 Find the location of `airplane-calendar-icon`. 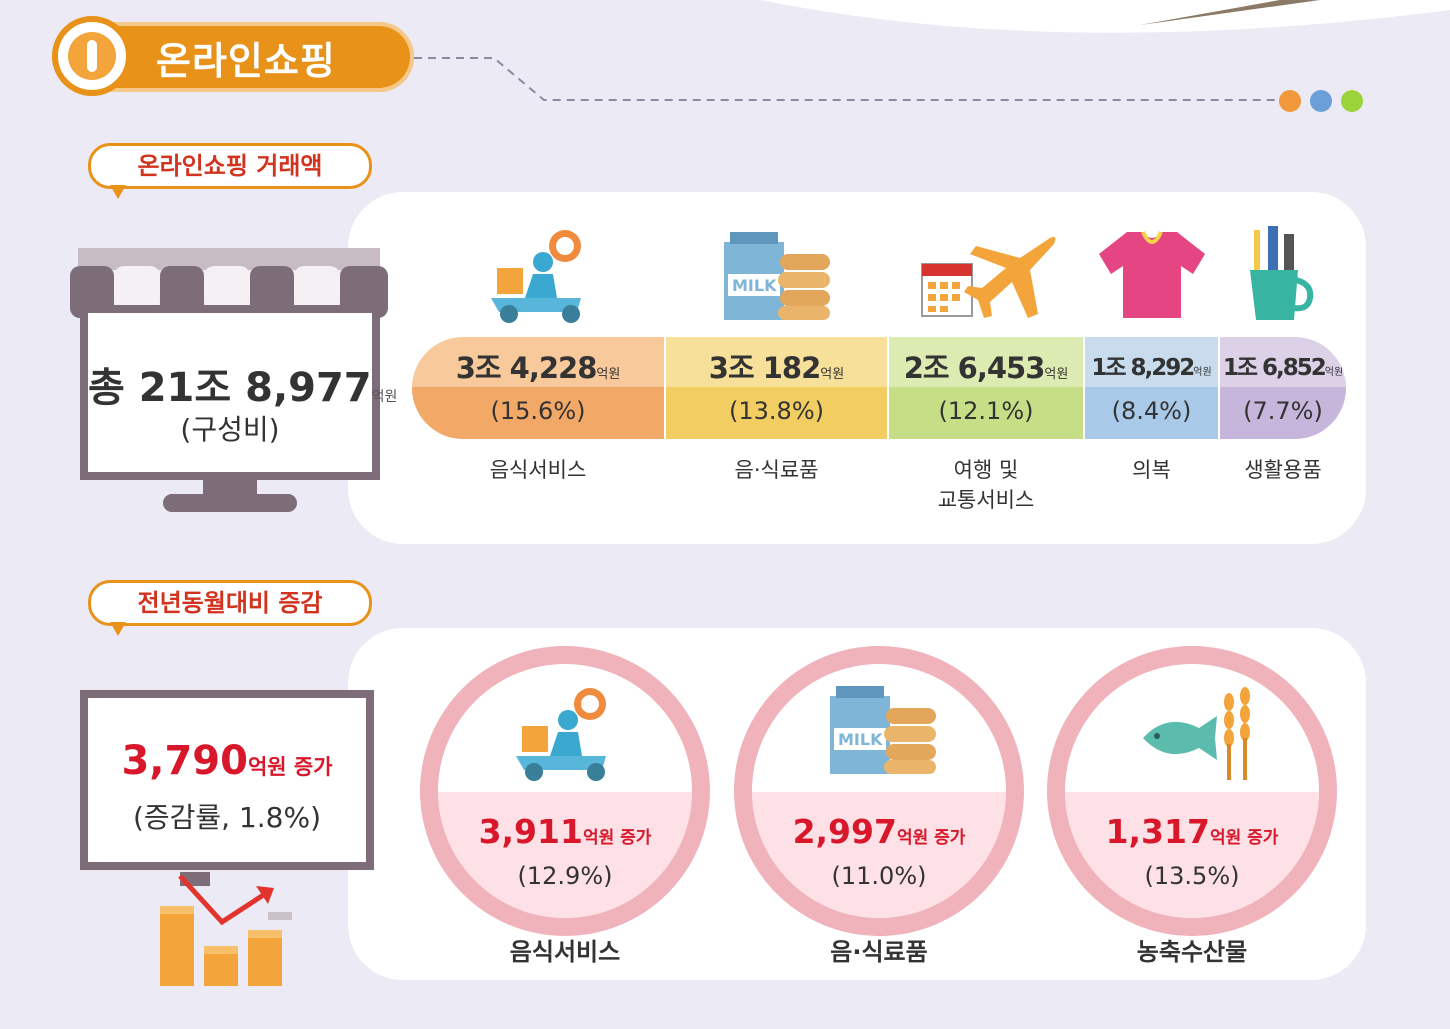

airplane-calendar-icon is located at coordinates (988, 277).